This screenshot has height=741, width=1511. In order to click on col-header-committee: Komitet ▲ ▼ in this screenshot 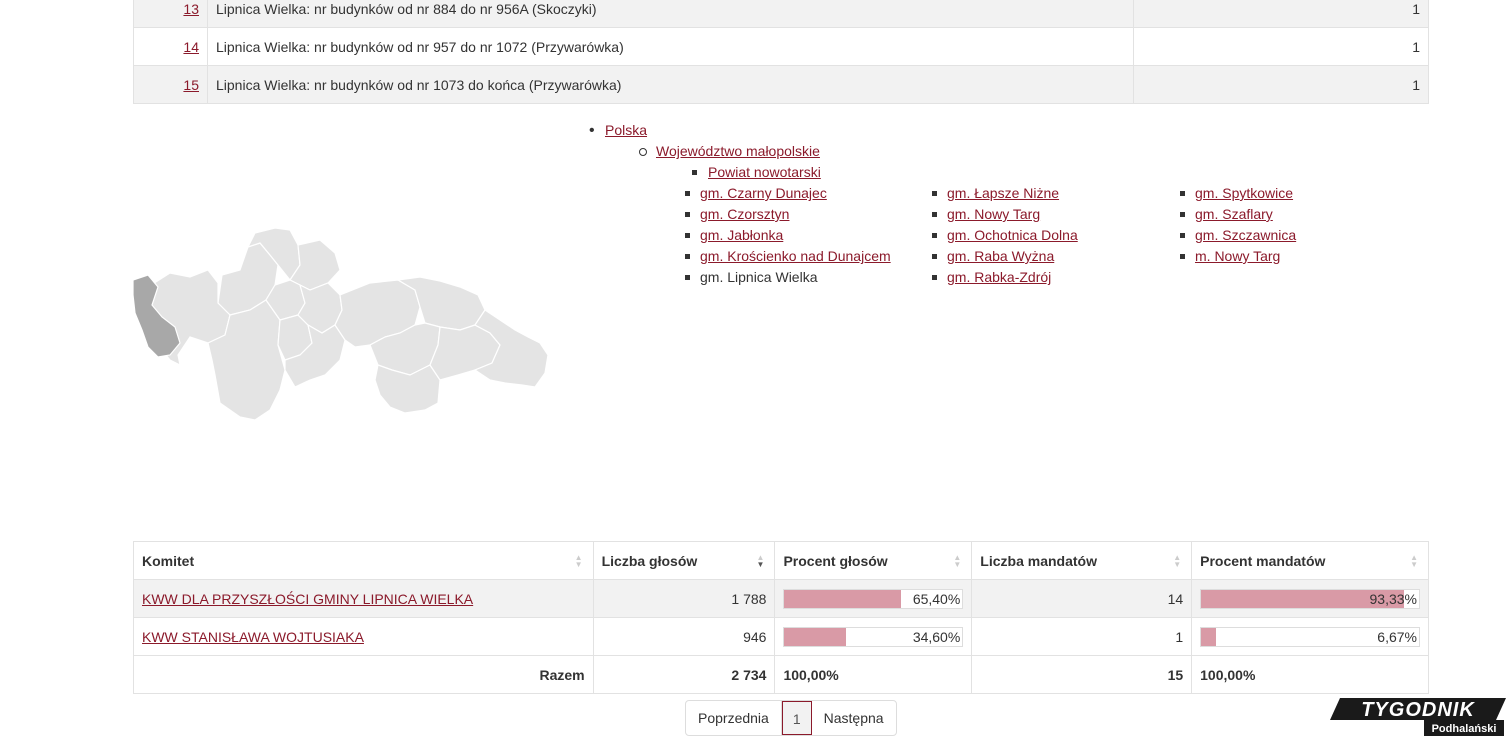, I will do `click(363, 560)`.